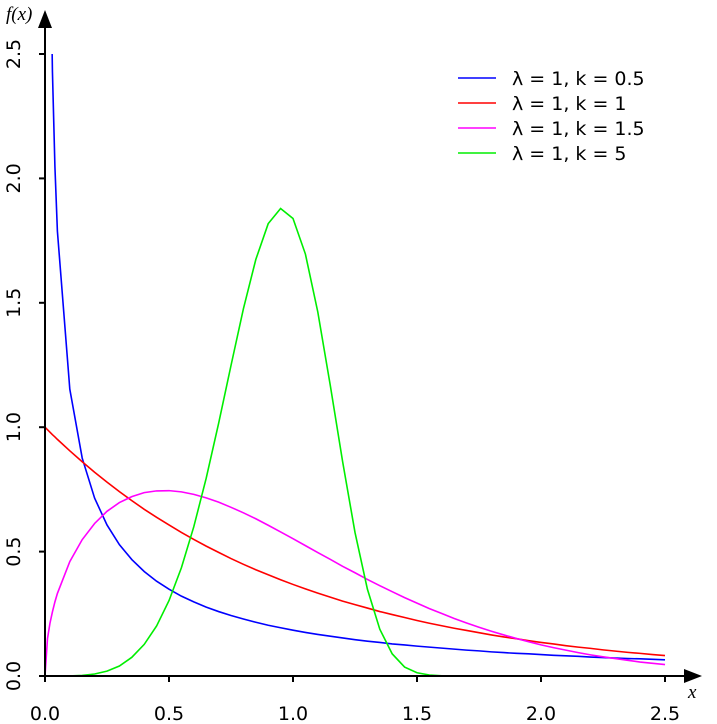 This screenshot has width=717, height=724. Describe the element at coordinates (45, 713) in the screenshot. I see `x-tick-label: 0.0` at that location.